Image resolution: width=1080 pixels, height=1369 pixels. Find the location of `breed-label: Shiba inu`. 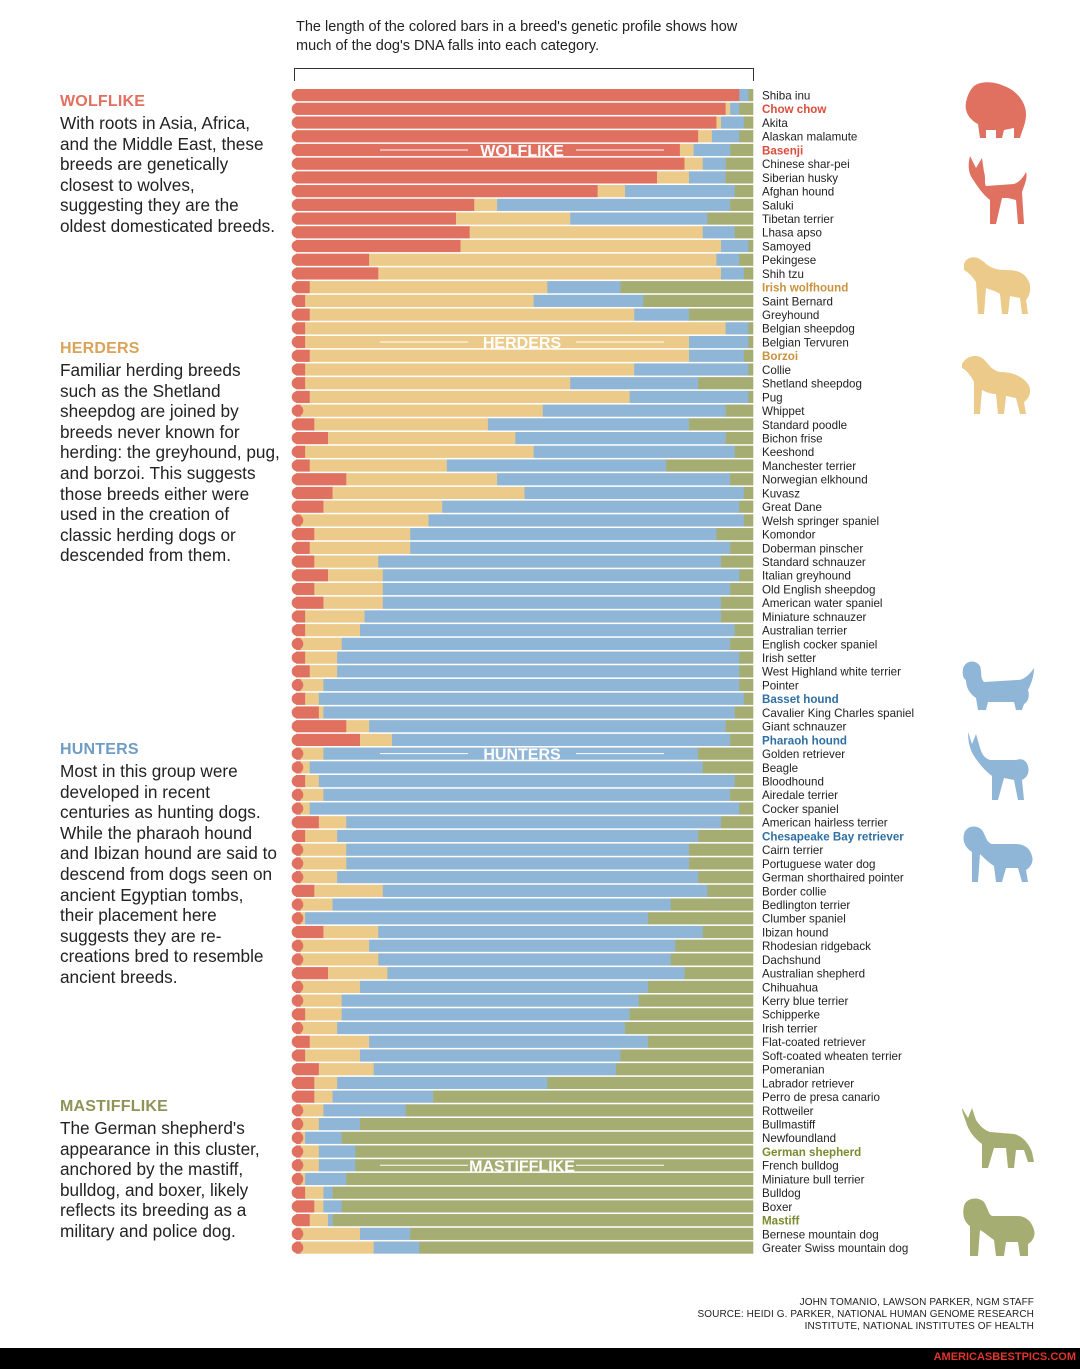

breed-label: Shiba inu is located at coordinates (786, 96).